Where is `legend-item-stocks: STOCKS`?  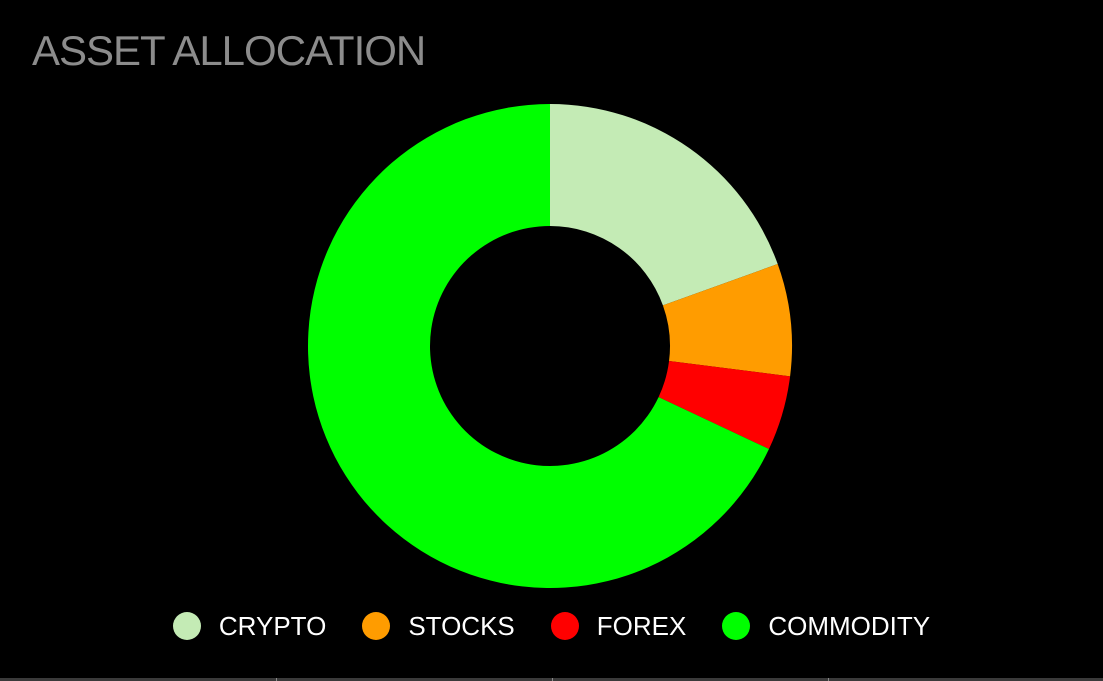
legend-item-stocks: STOCKS is located at coordinates (438, 626).